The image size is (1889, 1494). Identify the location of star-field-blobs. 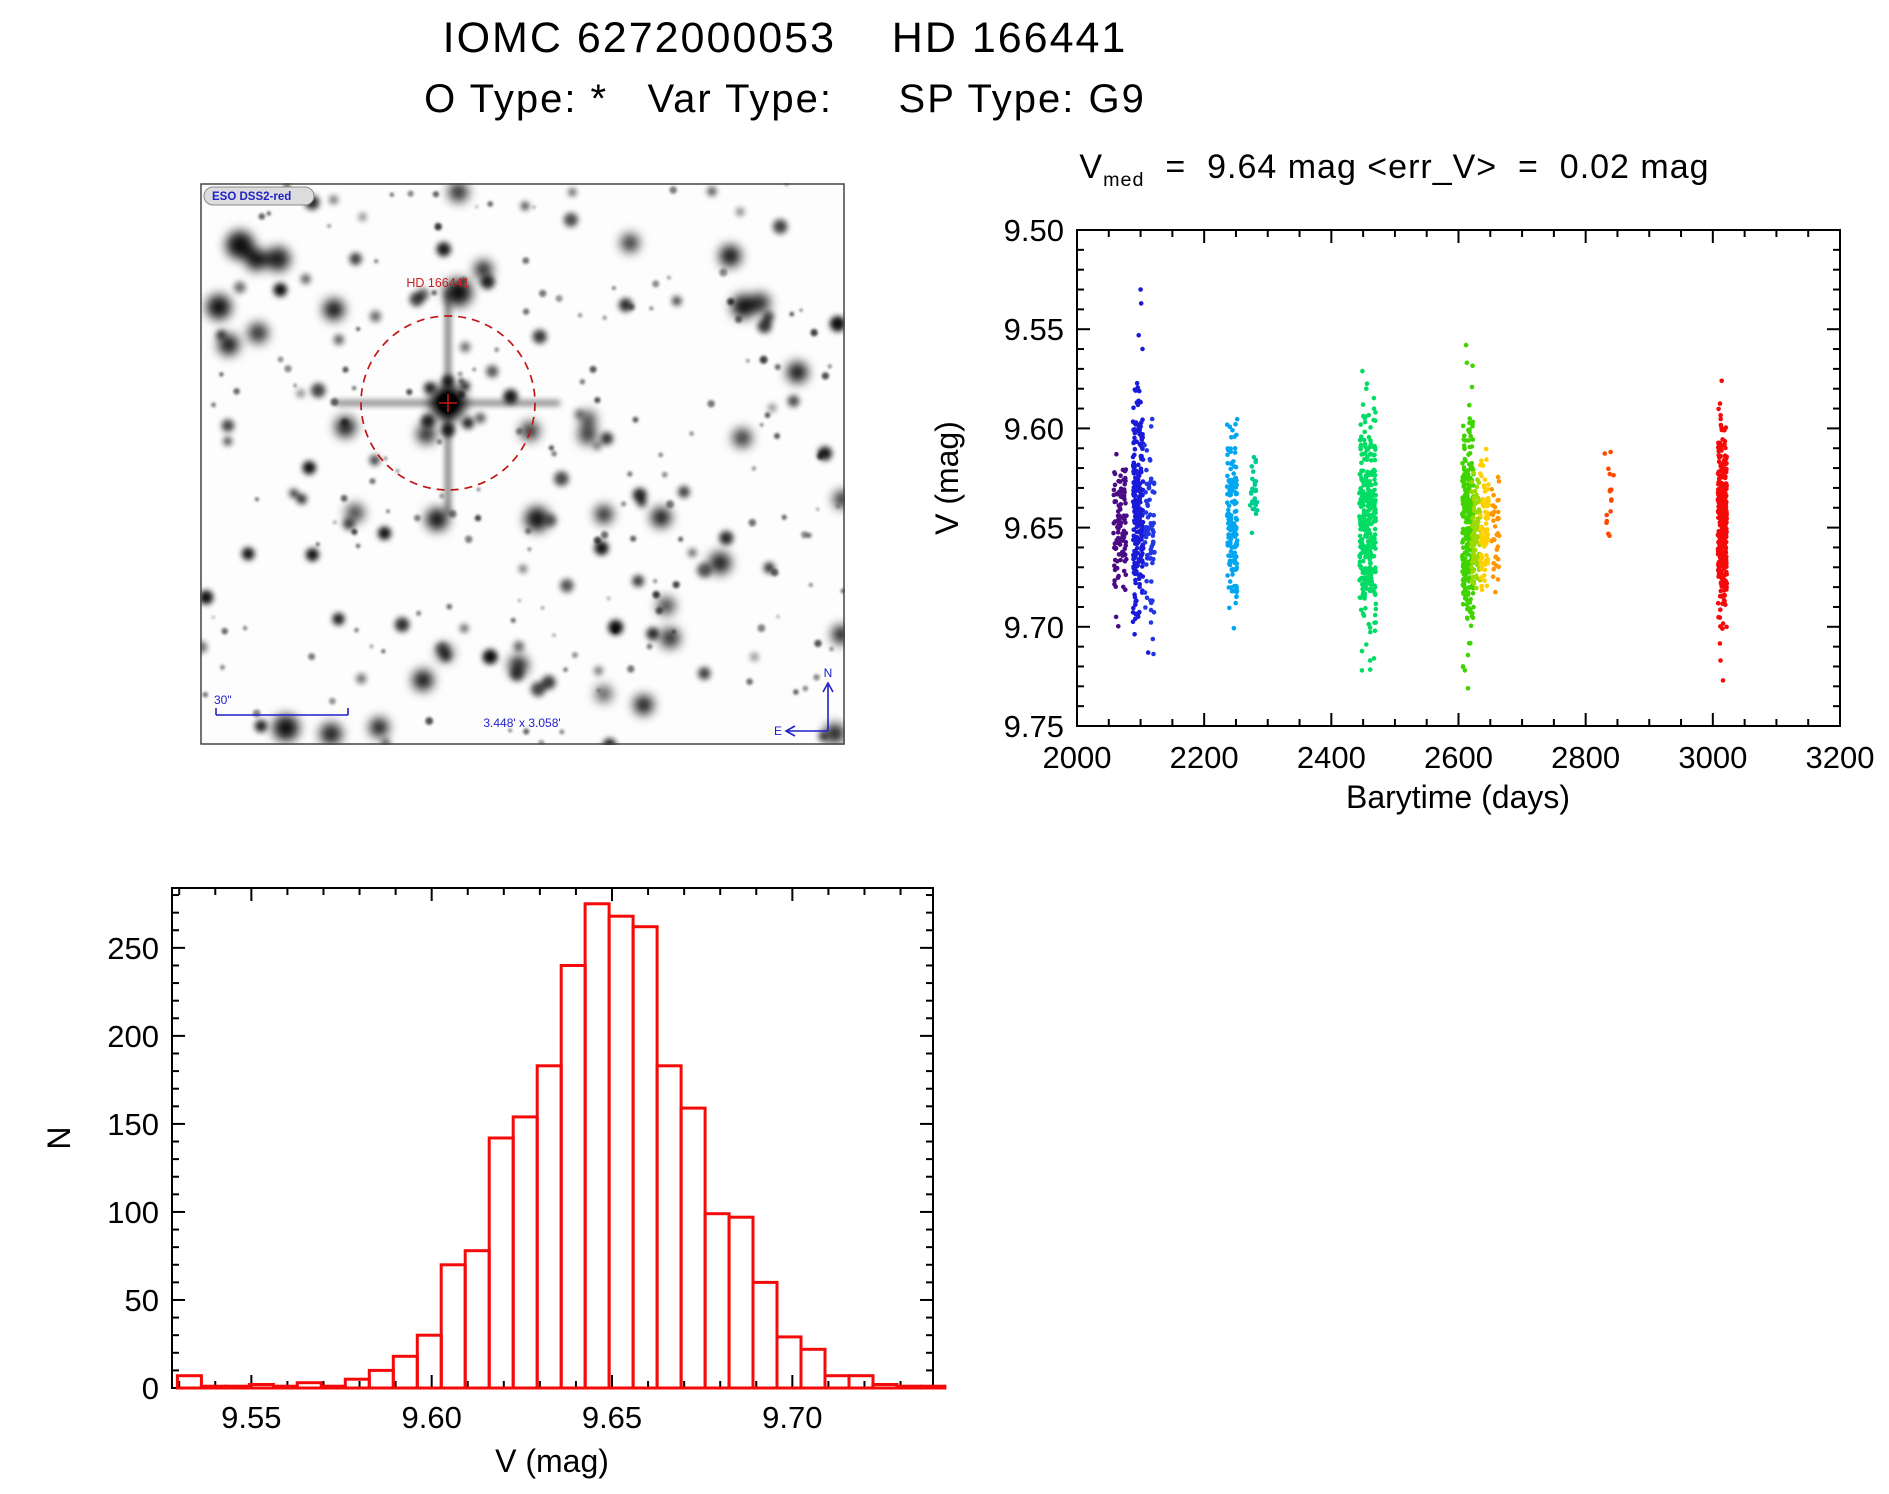
(522, 464).